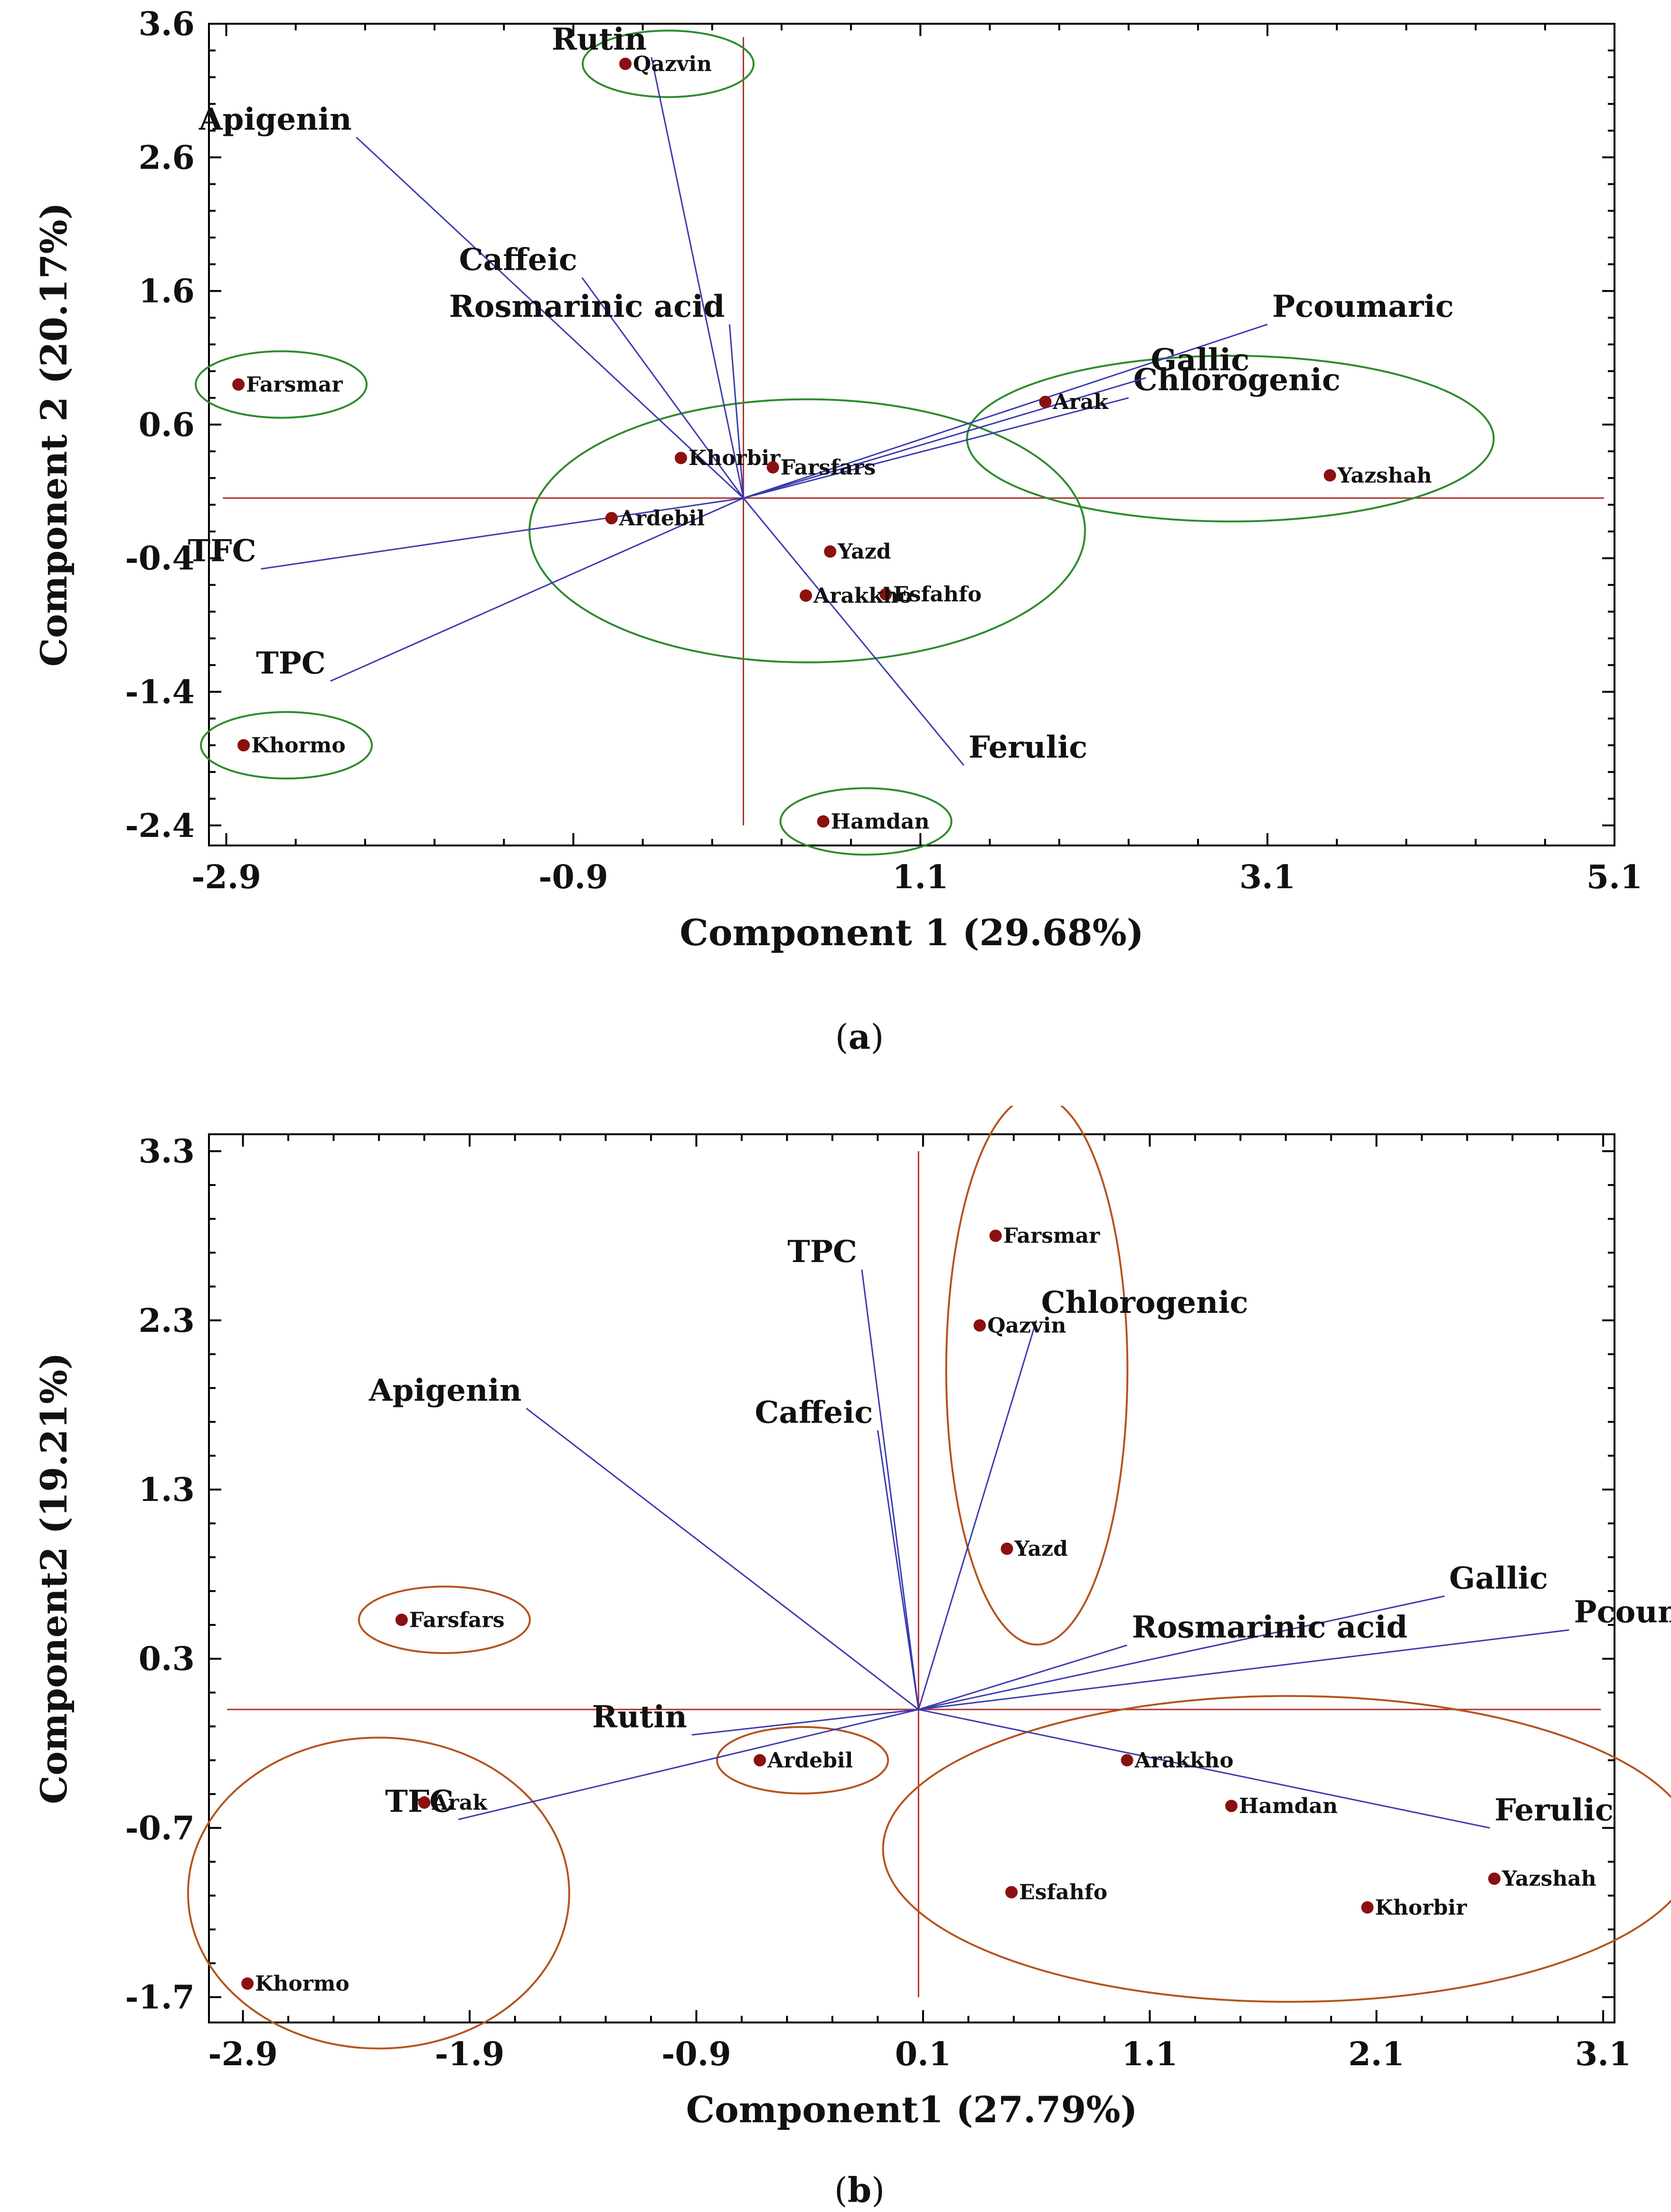 Image resolution: width=1671 pixels, height=2212 pixels. Describe the element at coordinates (460, 1803) in the screenshot. I see `sample-label-arak: Arak` at that location.